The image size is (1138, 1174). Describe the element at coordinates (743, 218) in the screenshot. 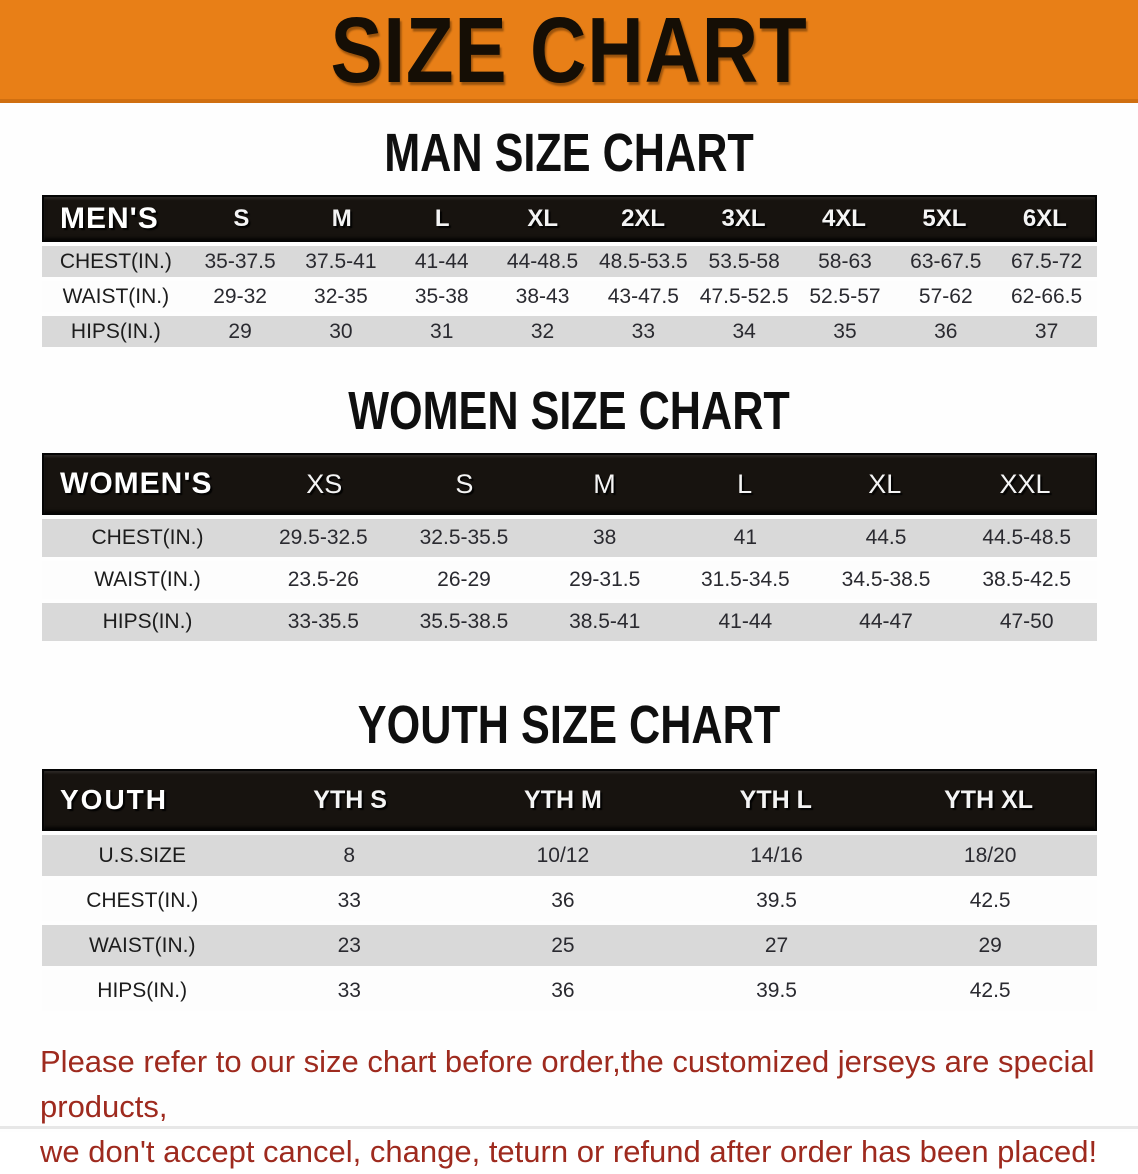

I see `mens-column-3xl: 3XL` at that location.